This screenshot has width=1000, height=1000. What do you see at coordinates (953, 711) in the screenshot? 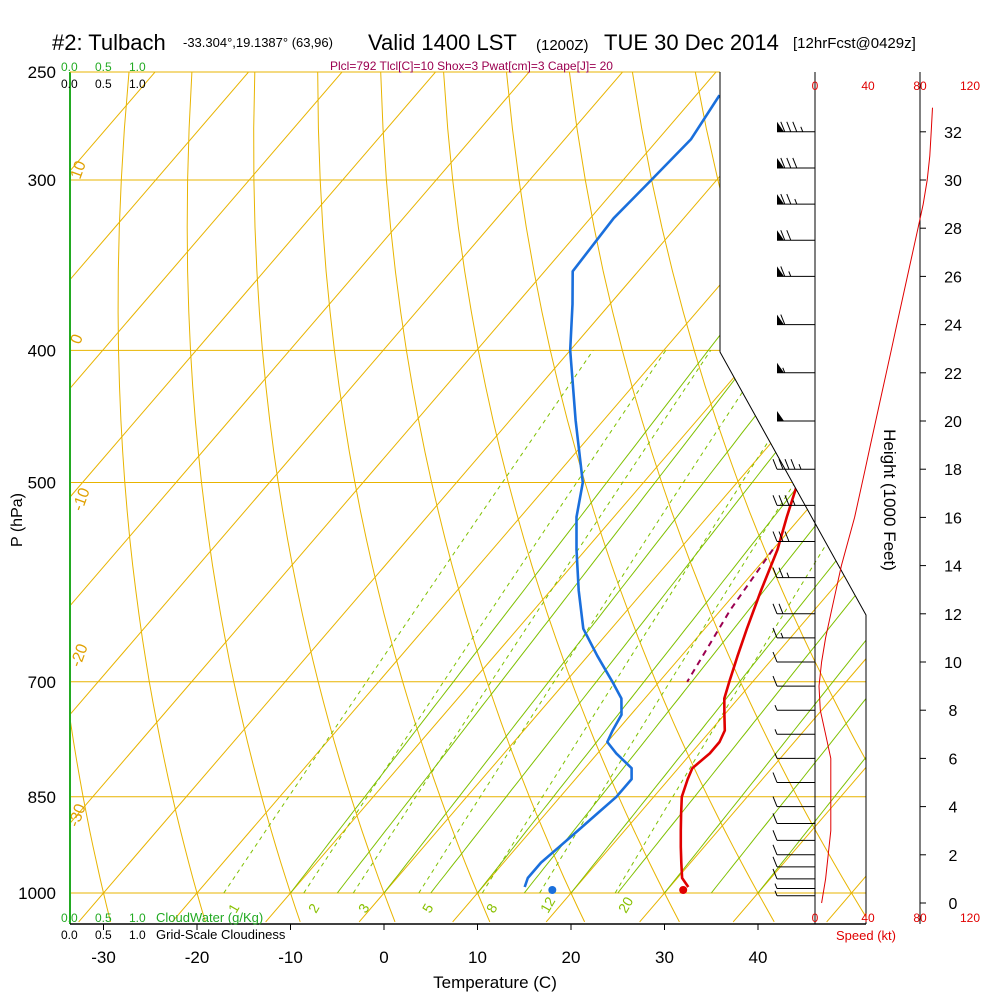
I see `height-tick-label: 8` at bounding box center [953, 711].